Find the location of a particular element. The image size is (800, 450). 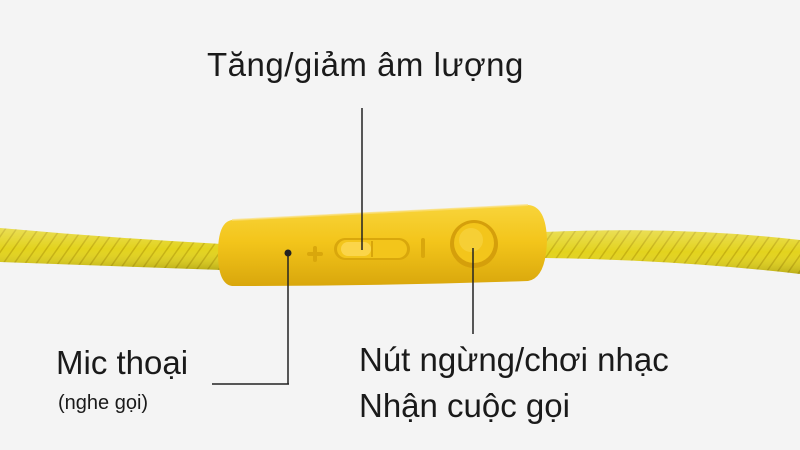

mic-label: Mic thoại is located at coordinates (122, 362).